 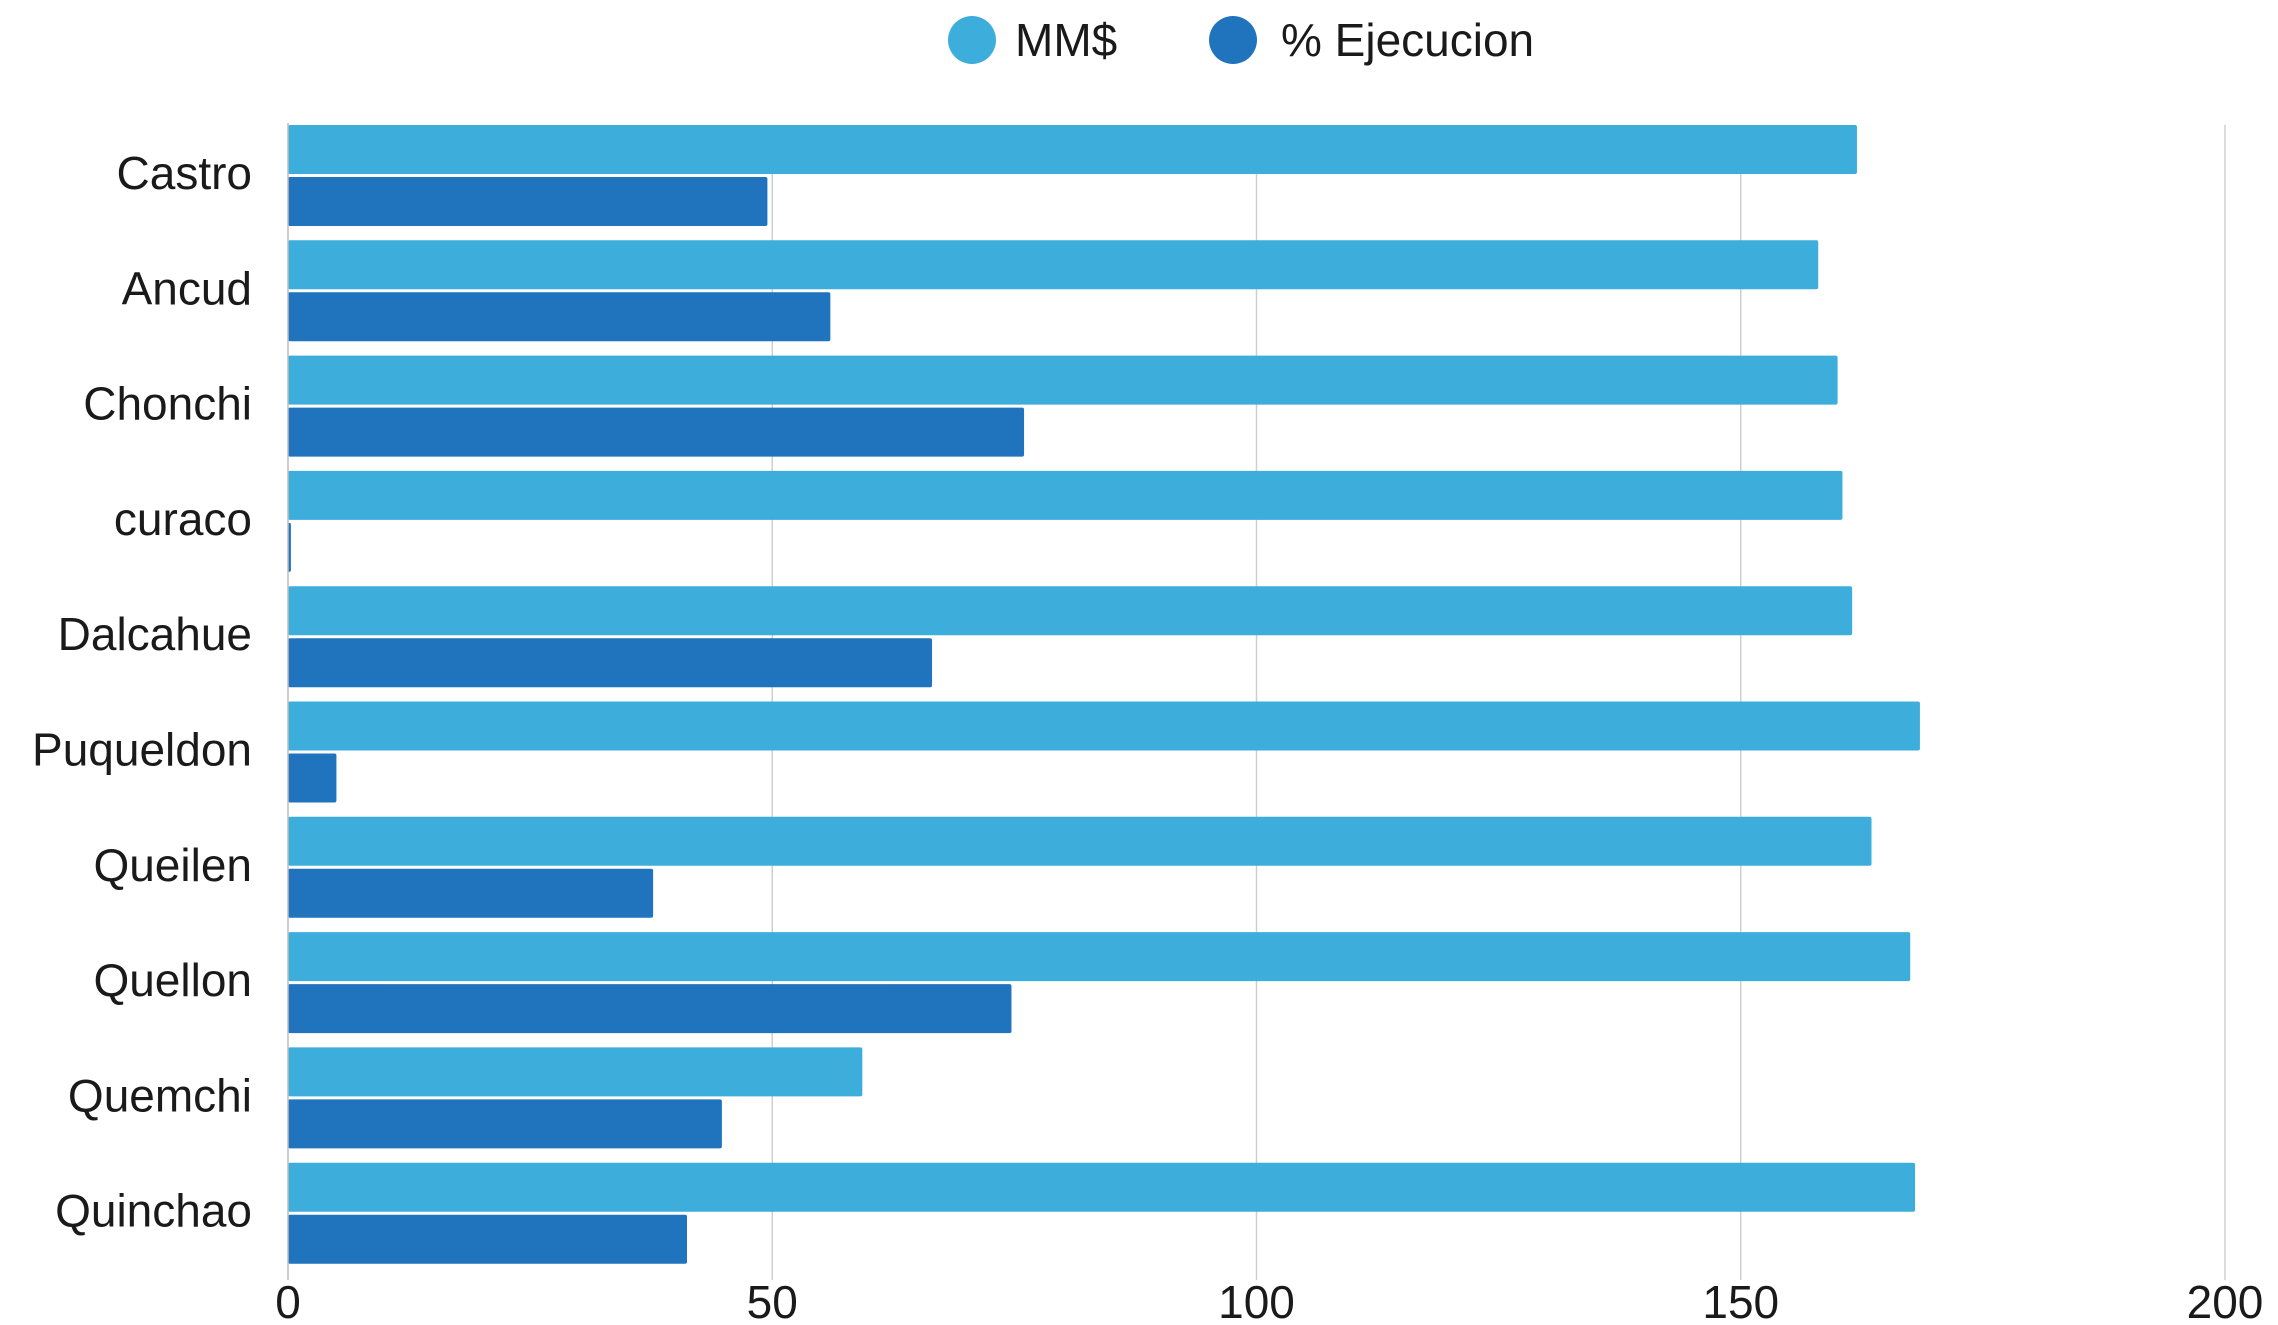 I want to click on x-tick-label: 150, so click(x=1740, y=1300).